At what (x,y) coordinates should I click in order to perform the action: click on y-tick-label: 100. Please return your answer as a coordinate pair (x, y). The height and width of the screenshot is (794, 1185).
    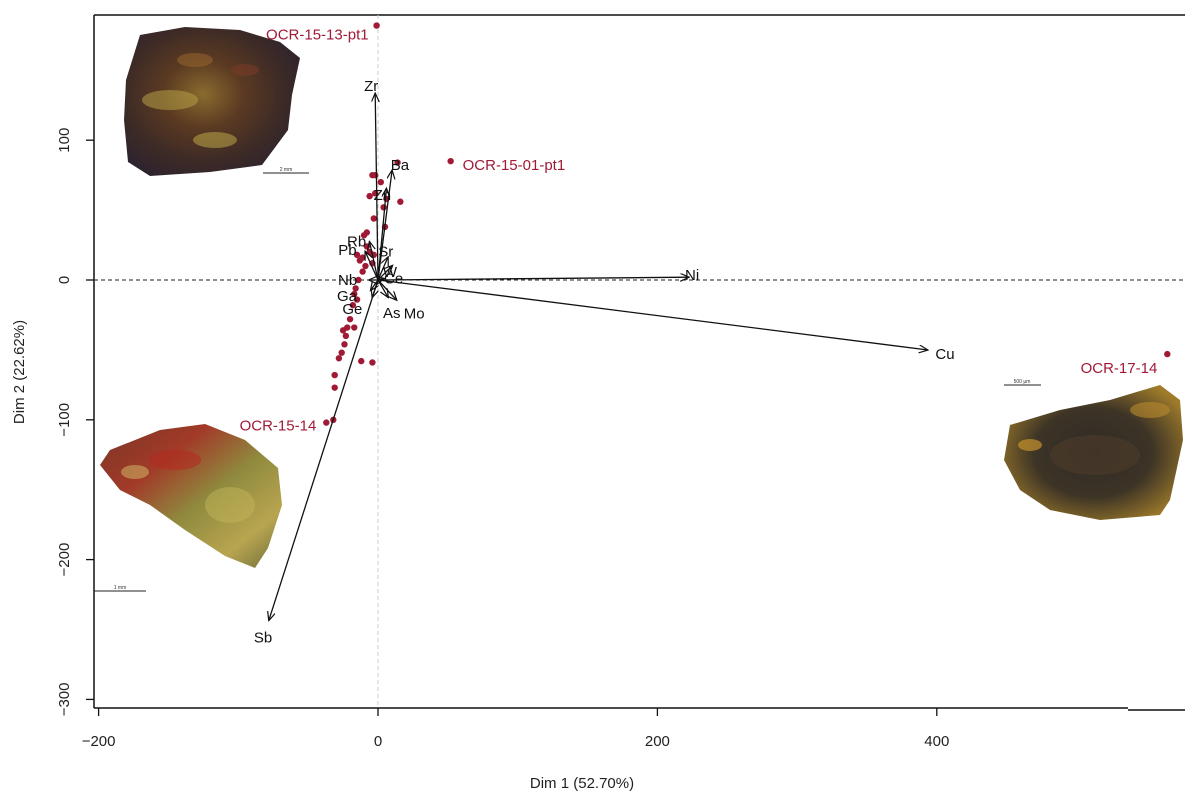
    Looking at the image, I should click on (64, 140).